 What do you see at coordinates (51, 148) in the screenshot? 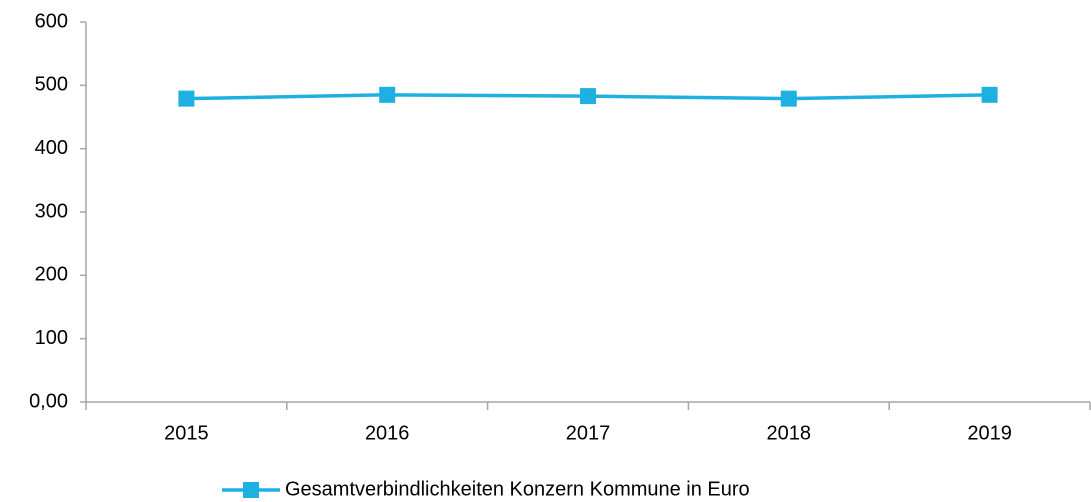
I see `y-tick-label: 400` at bounding box center [51, 148].